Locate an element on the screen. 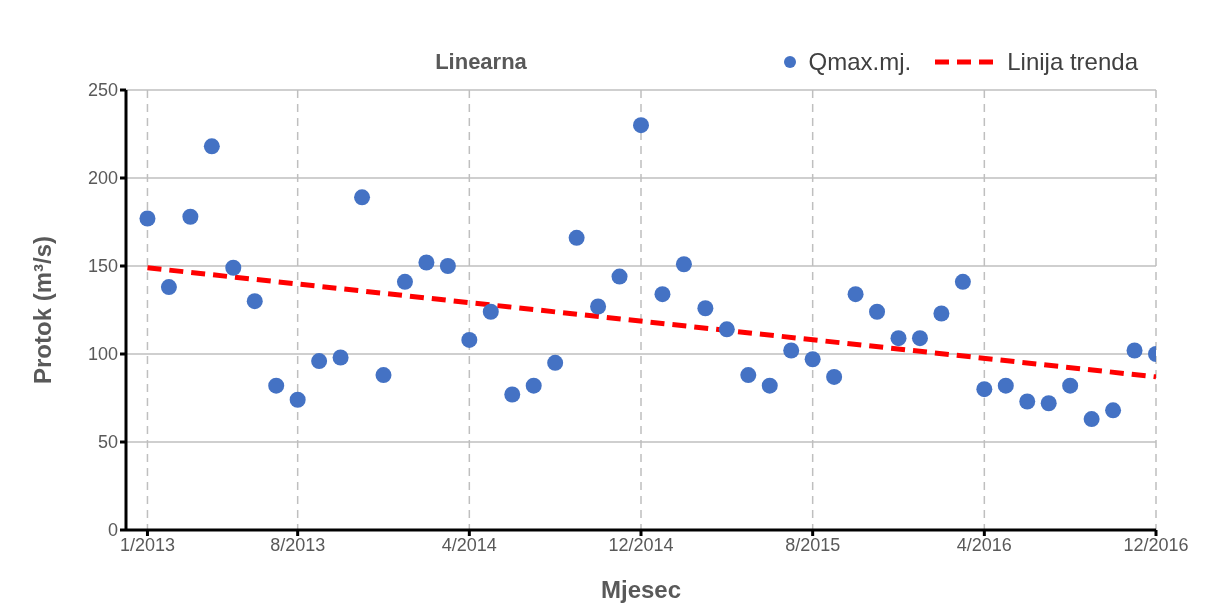  x-tick-label: 8/2015 is located at coordinates (813, 544).